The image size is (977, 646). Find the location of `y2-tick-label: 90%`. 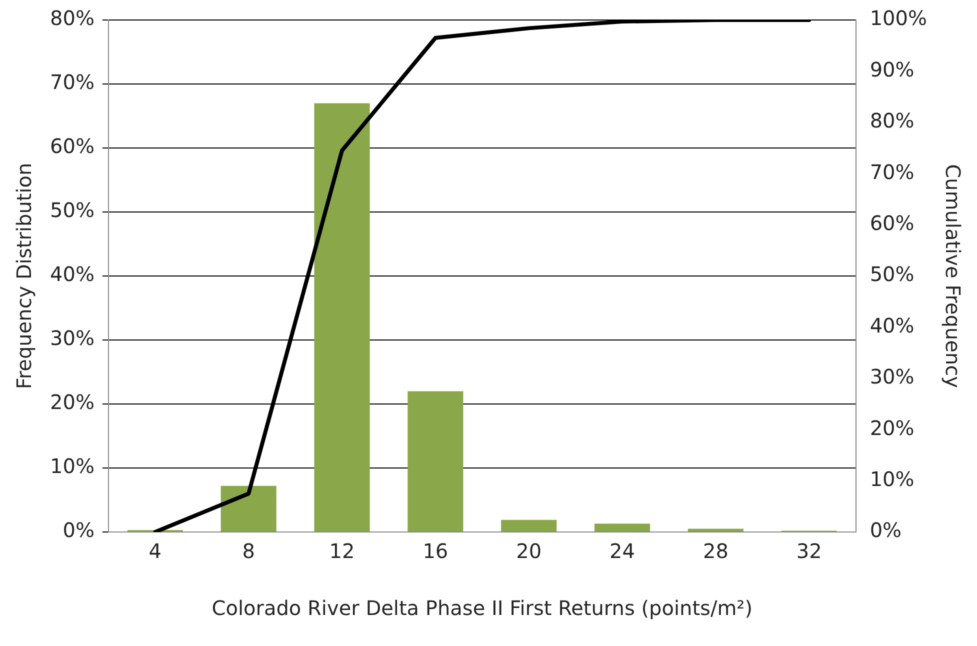

y2-tick-label: 90% is located at coordinates (892, 69).